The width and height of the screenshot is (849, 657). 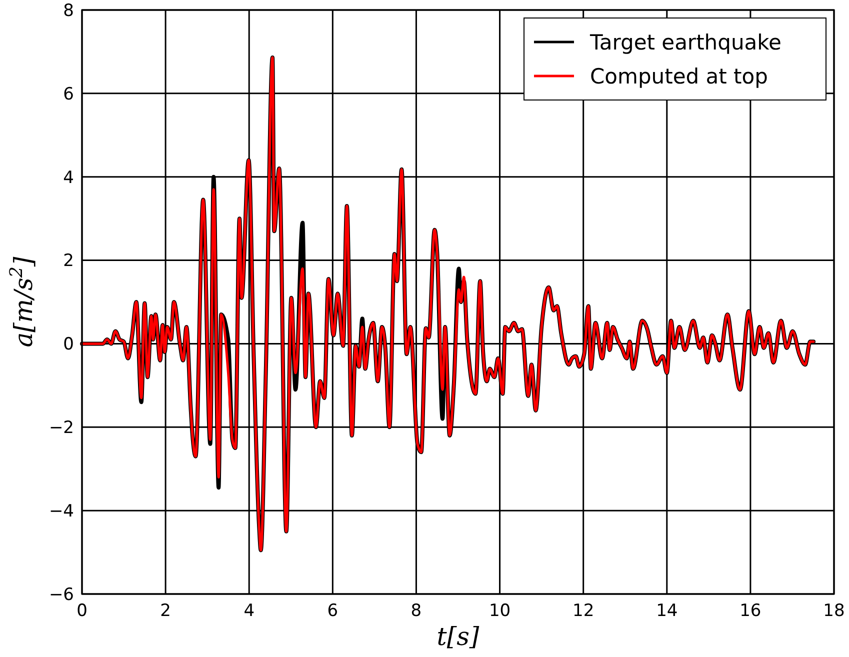 I want to click on x-axis-title: t[s], so click(x=458, y=636).